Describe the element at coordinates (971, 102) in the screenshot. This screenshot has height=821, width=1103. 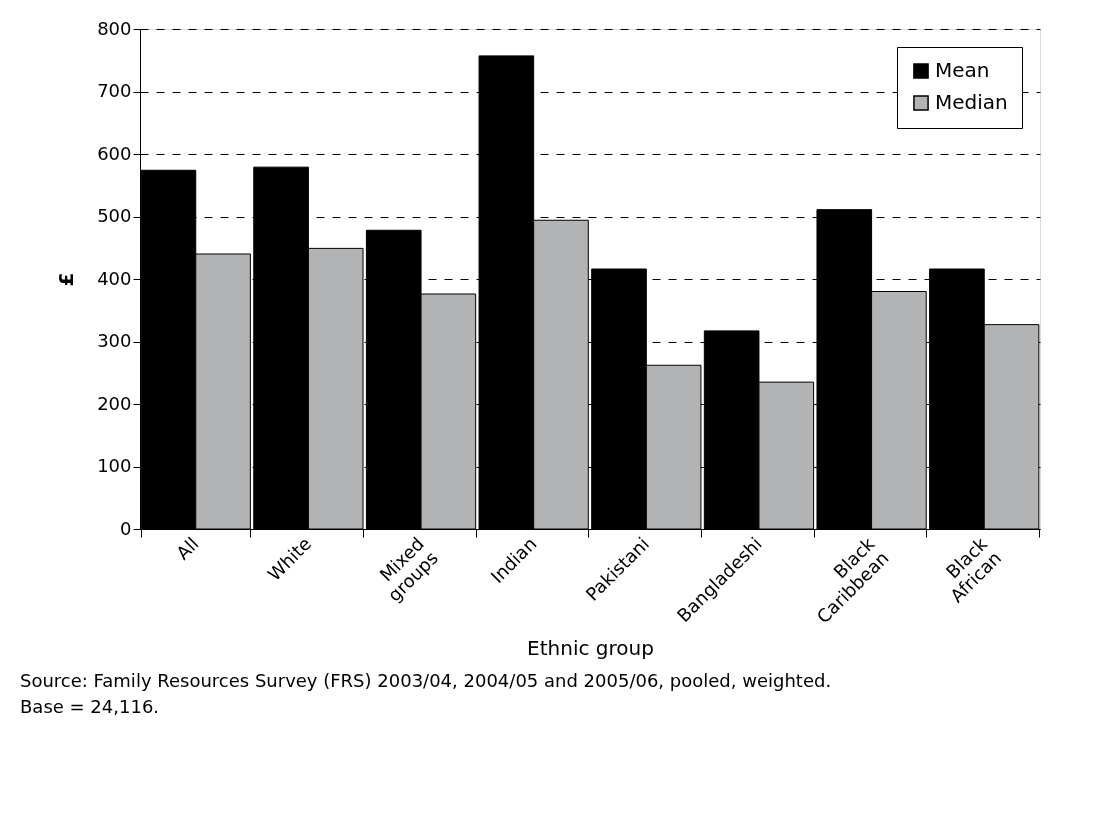
I see `legend-label: Median` at that location.